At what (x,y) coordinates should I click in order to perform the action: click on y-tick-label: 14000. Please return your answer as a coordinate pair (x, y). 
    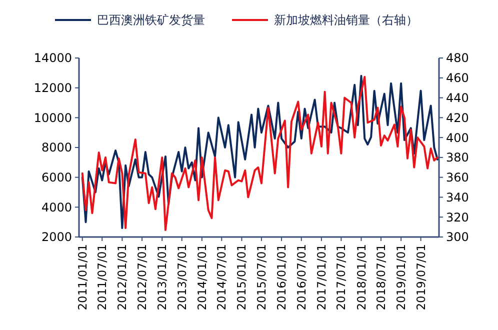
    Looking at the image, I should click on (53, 58).